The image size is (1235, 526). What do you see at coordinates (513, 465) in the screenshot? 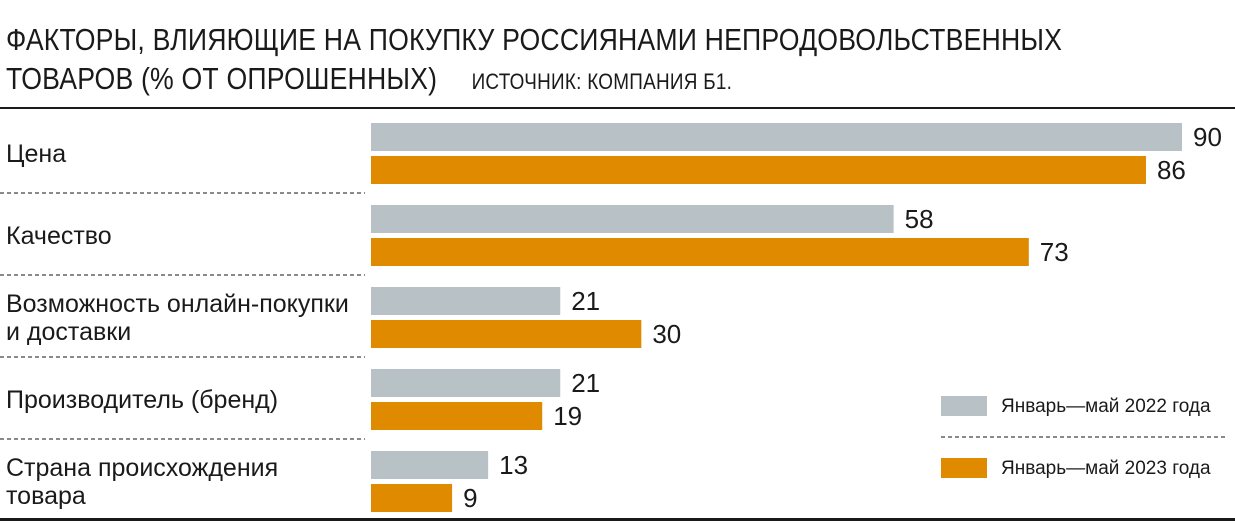
I see `value-label-4-0: 13` at bounding box center [513, 465].